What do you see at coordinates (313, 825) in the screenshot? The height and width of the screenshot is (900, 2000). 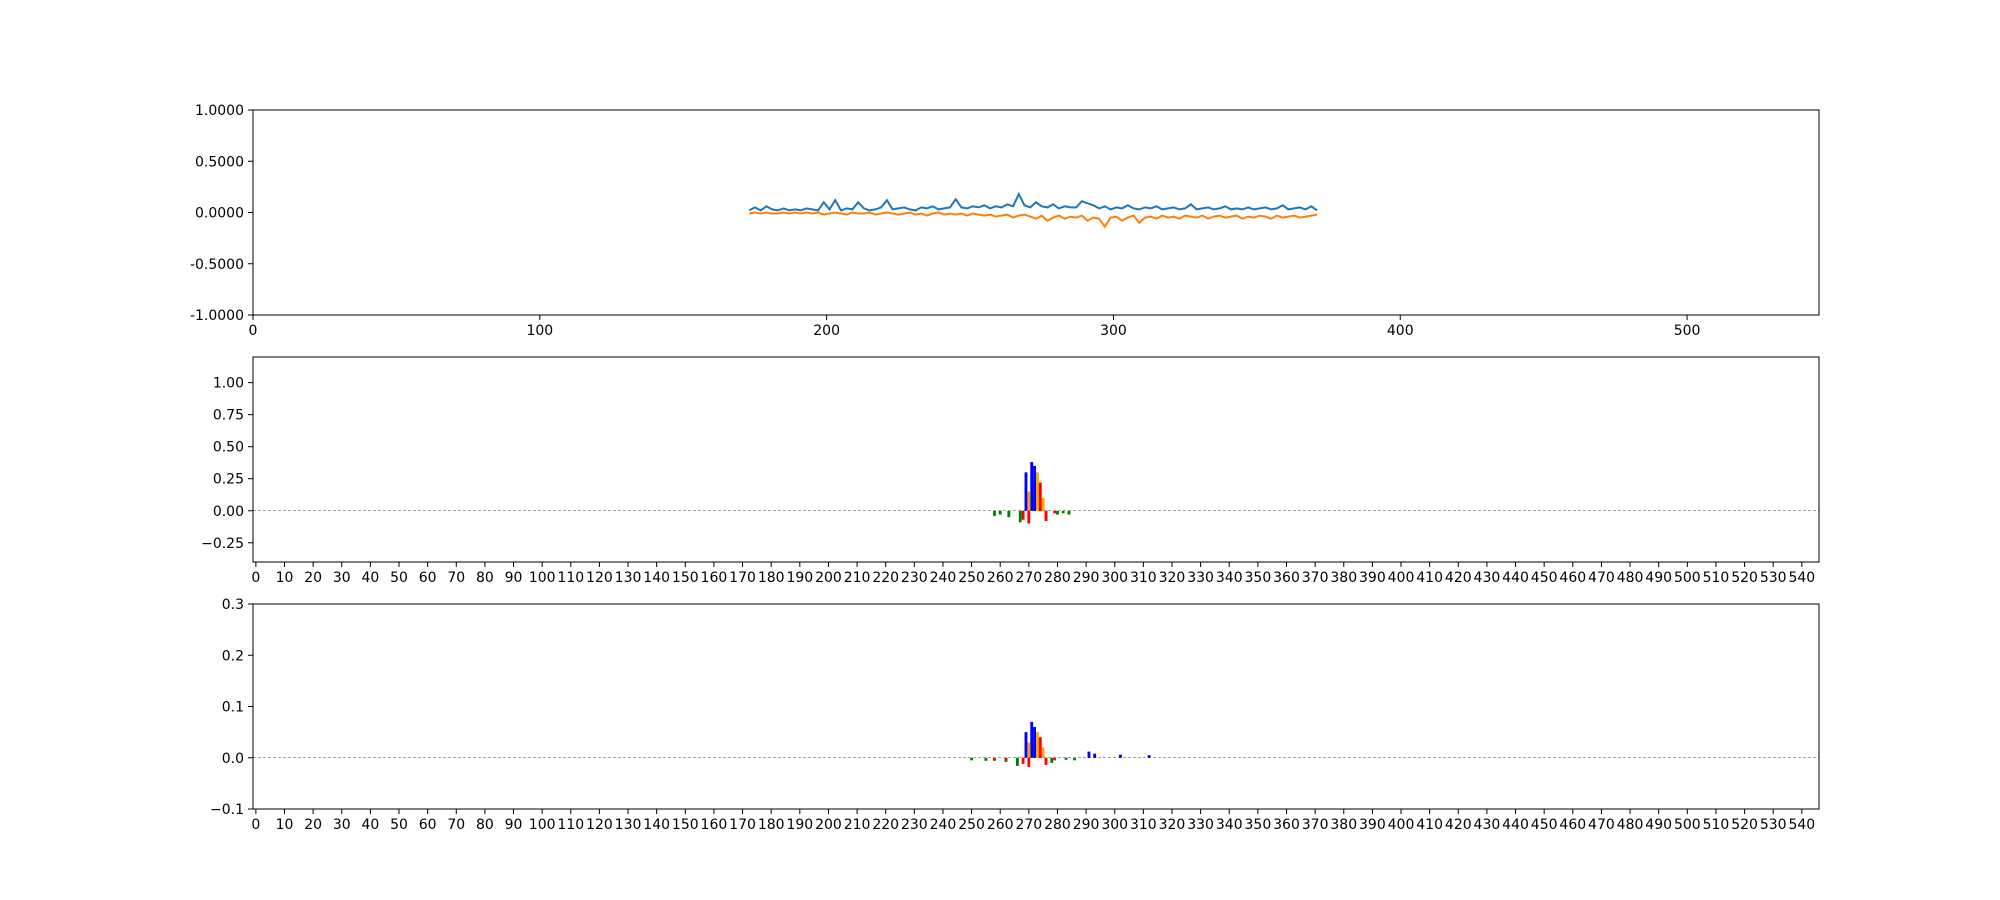 I see `x-tick-label: 20` at bounding box center [313, 825].